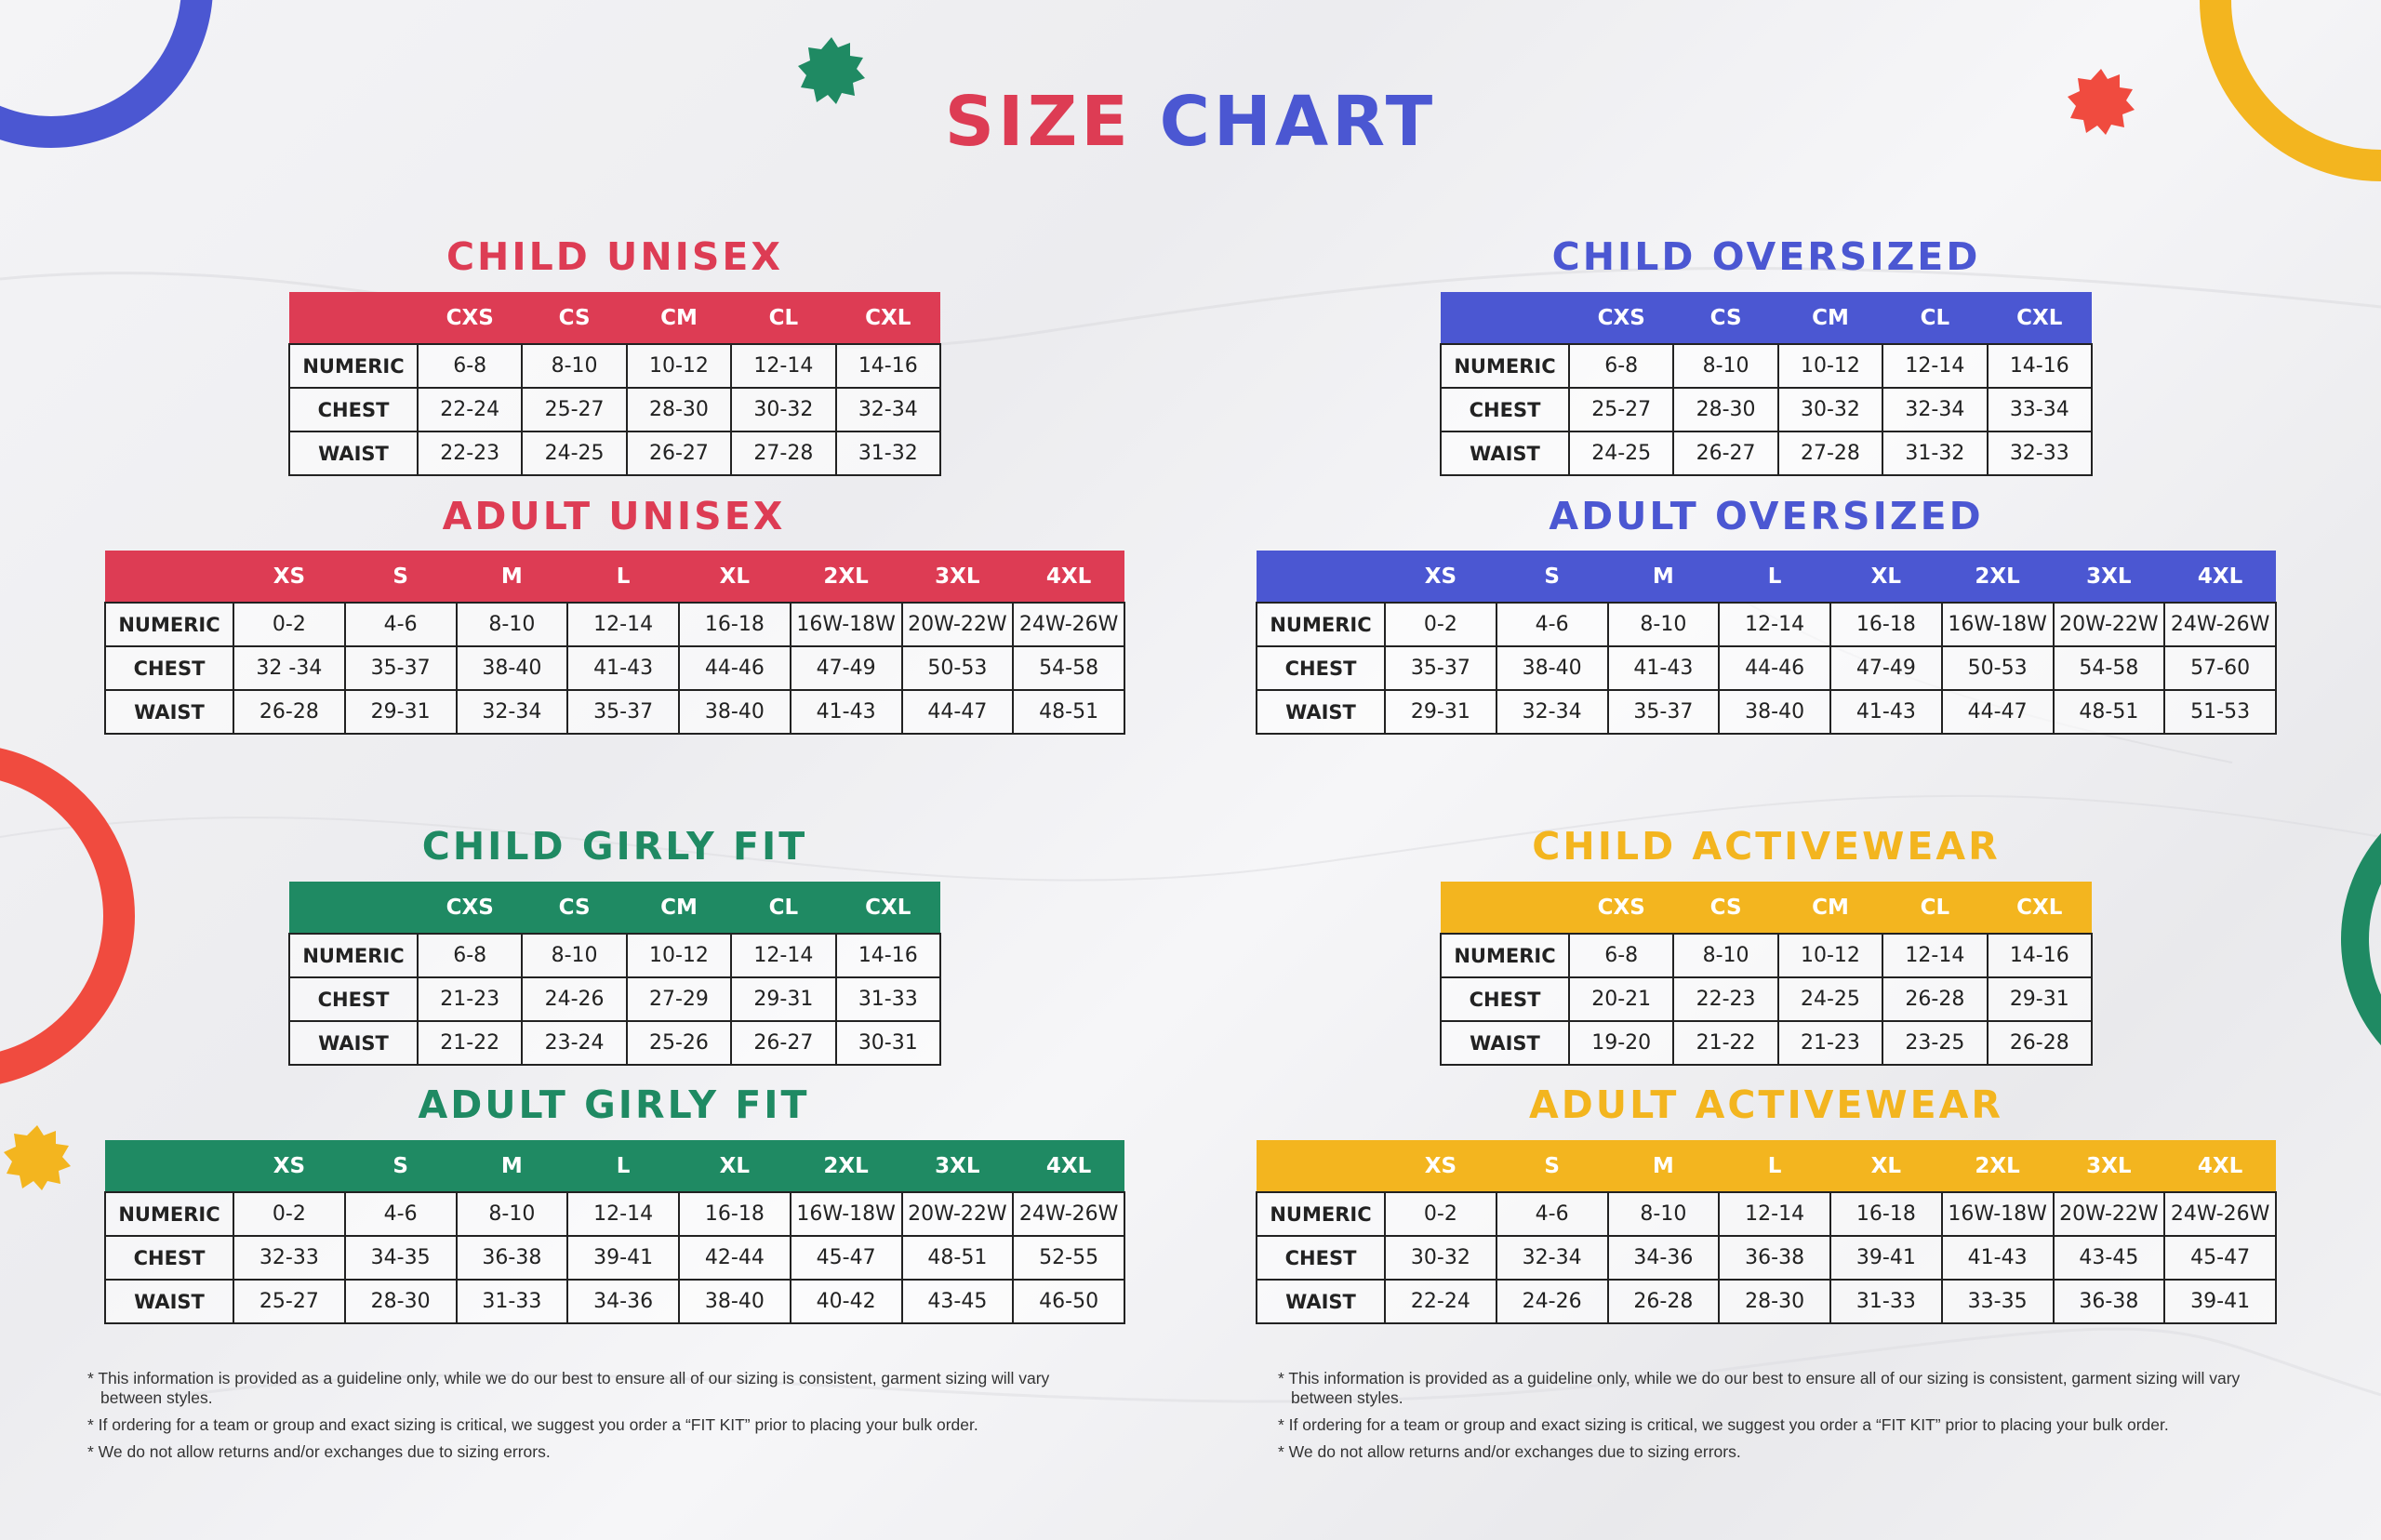 The image size is (2381, 1540). Describe the element at coordinates (846, 668) in the screenshot. I see `measurement-cell: 47-49` at that location.